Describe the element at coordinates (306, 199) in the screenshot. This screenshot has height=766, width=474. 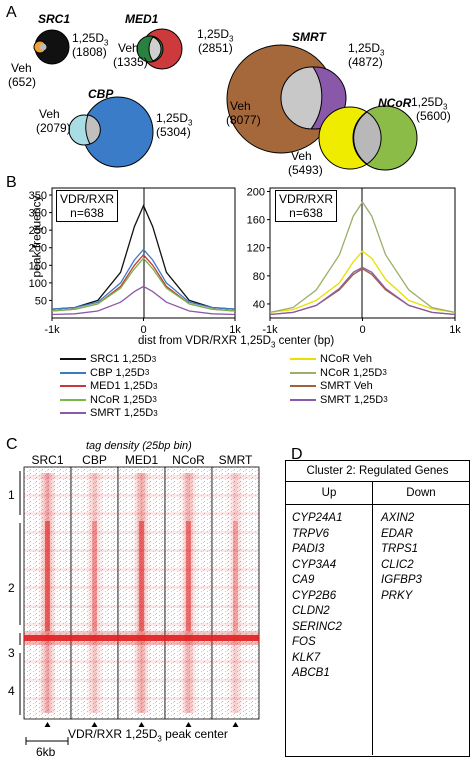
I see `right-box-line1: VDR/RXR` at that location.